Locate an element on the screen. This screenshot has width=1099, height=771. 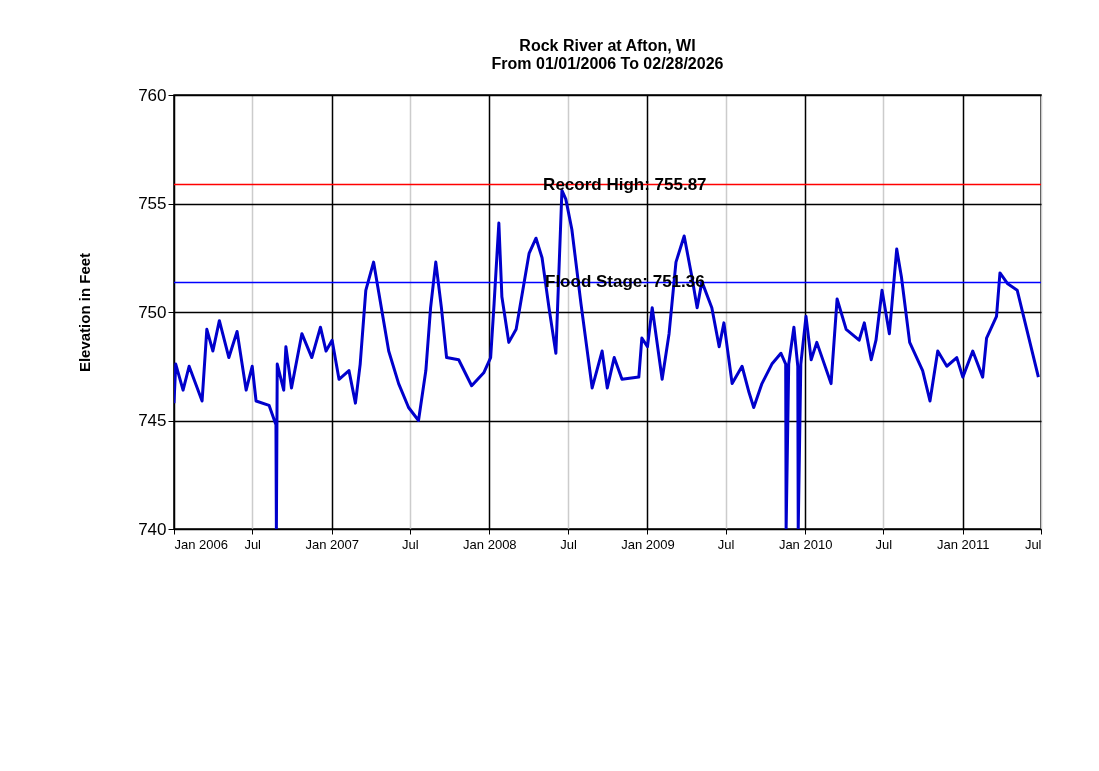
x-tick-label: Jan 2008 is located at coordinates (490, 544).